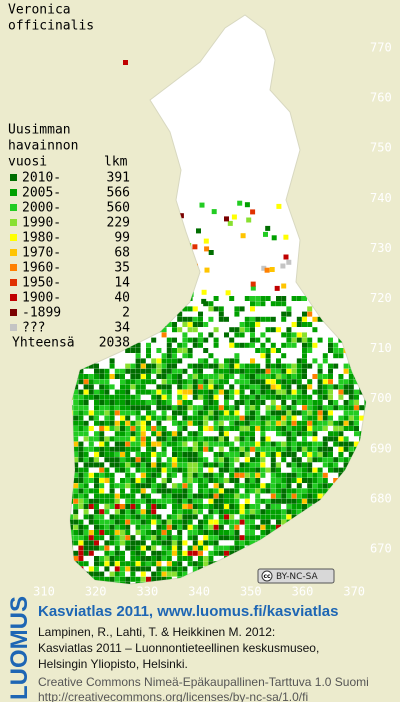 The image size is (400, 702). I want to click on x-grid-label: 320, so click(96, 592).